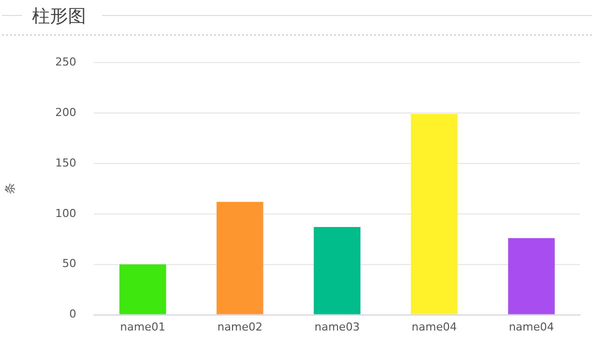 This screenshot has height=337, width=596. I want to click on y-tick-label: 100, so click(65, 213).